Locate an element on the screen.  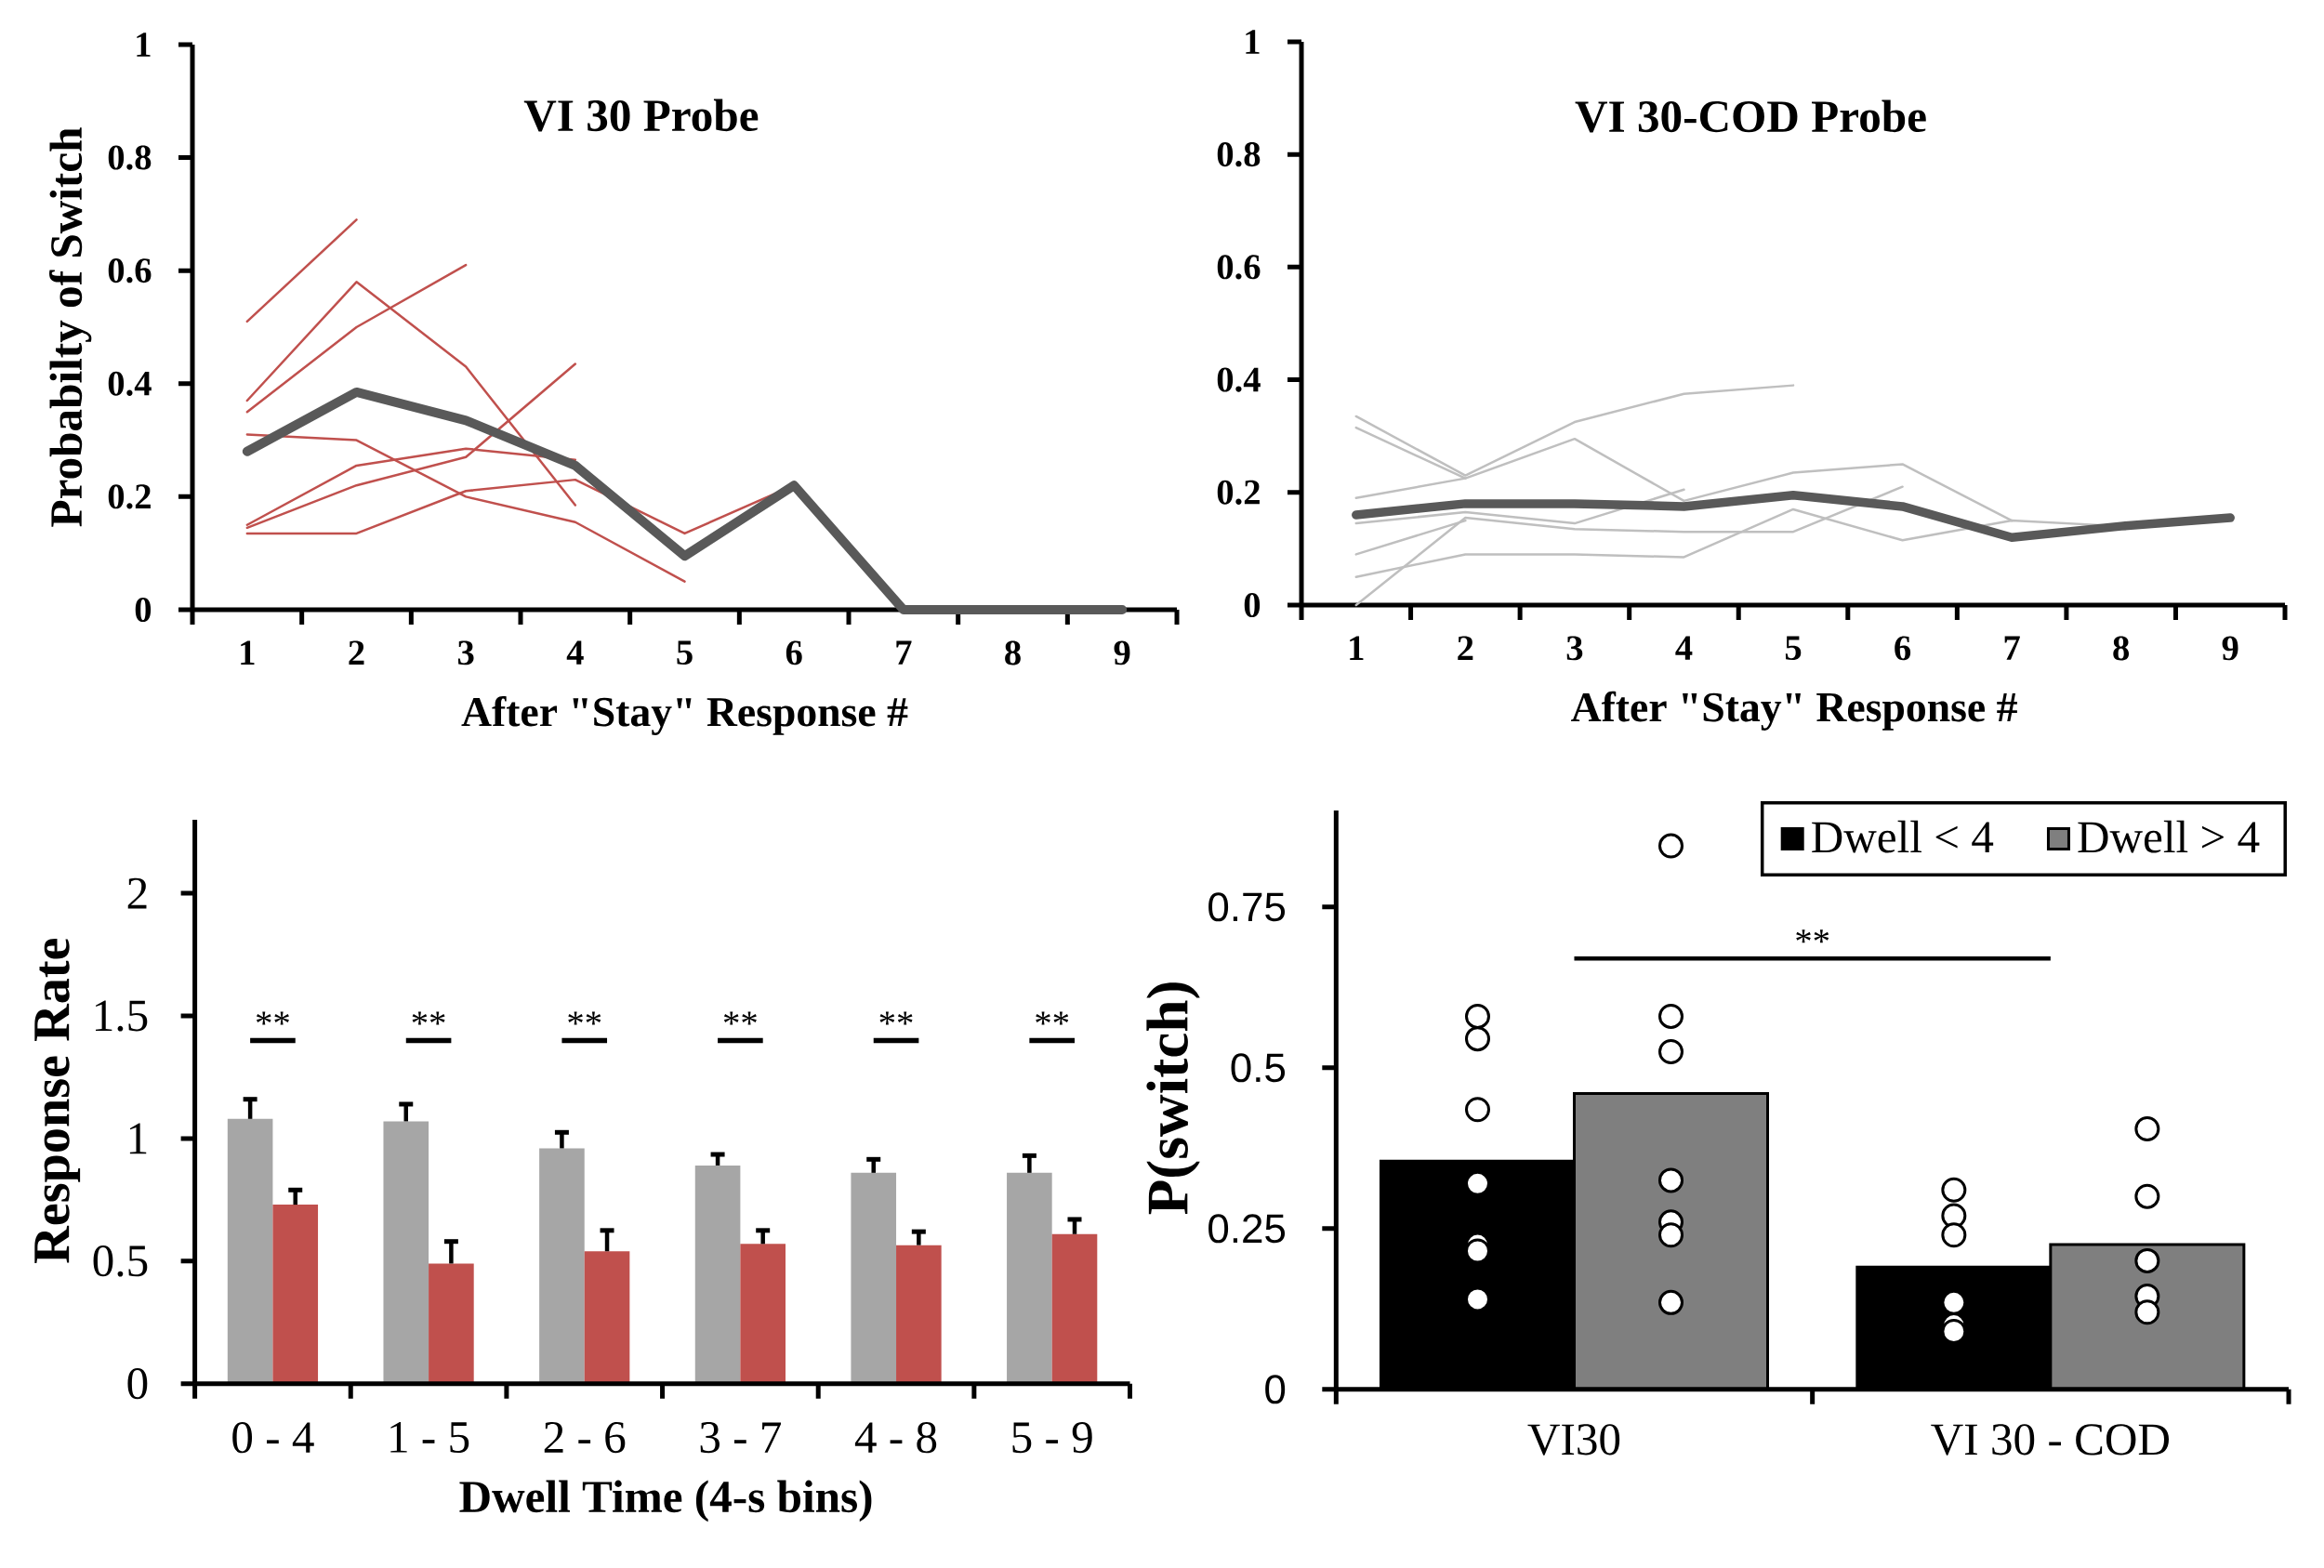
y-axis-title: Response Rate is located at coordinates (57, 1101).